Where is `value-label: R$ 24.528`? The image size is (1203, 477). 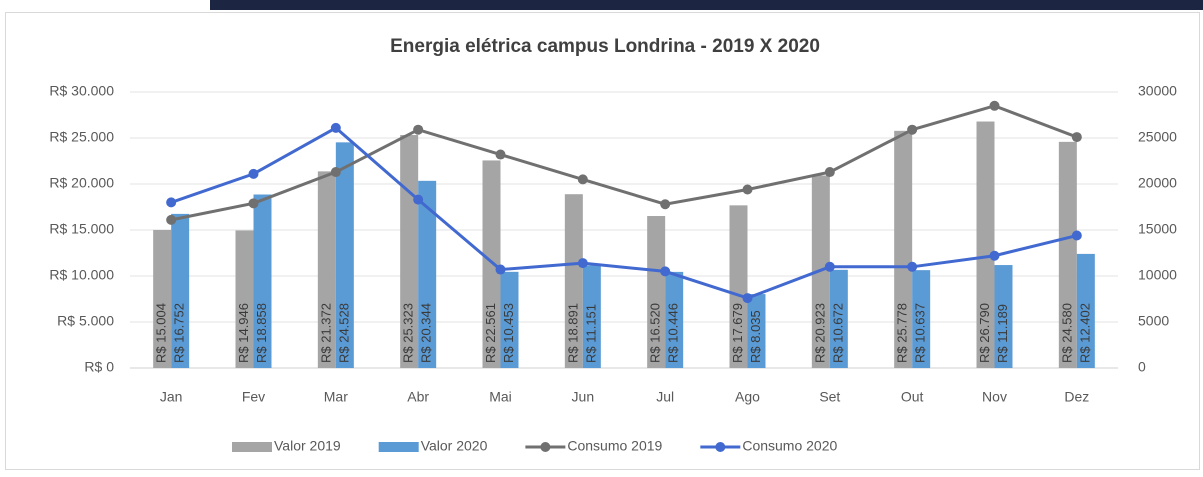
value-label: R$ 24.528 is located at coordinates (343, 333).